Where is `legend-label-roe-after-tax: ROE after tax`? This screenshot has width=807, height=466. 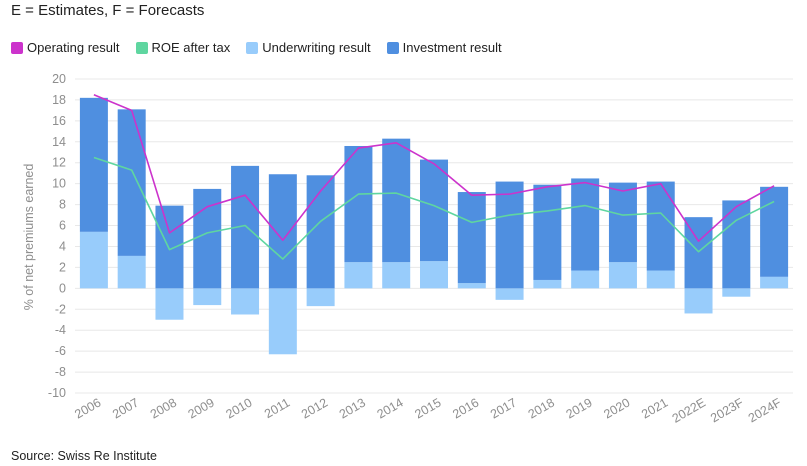 legend-label-roe-after-tax: ROE after tax is located at coordinates (191, 47).